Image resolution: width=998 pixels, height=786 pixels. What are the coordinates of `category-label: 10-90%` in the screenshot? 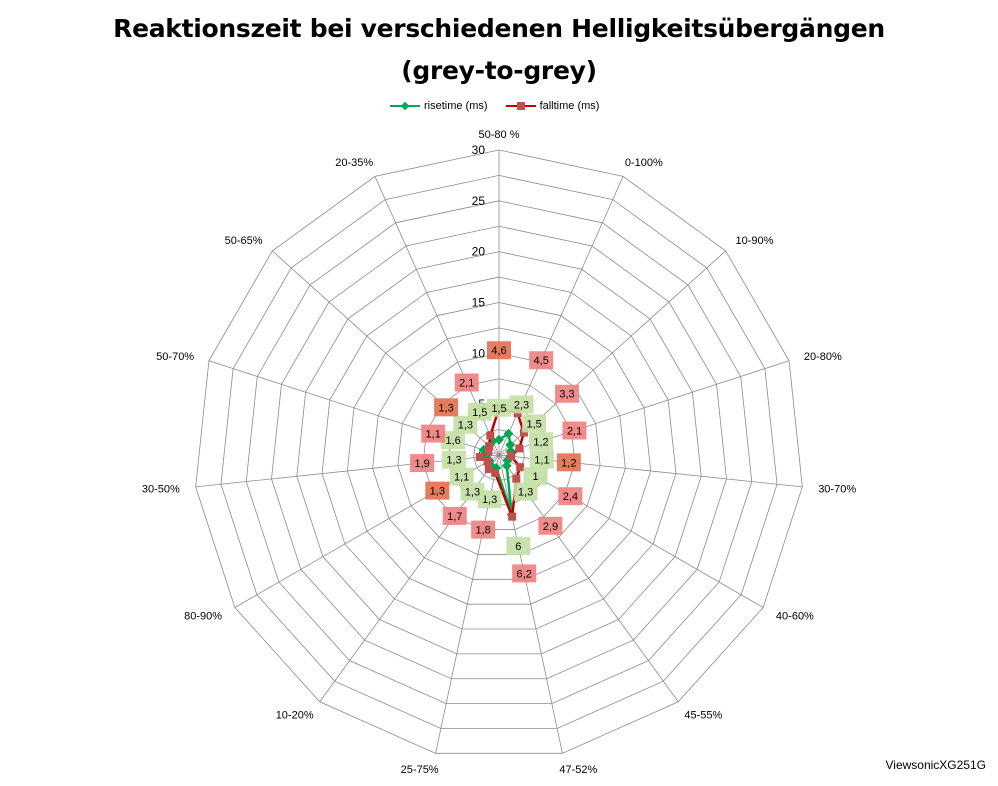 It's located at (754, 241).